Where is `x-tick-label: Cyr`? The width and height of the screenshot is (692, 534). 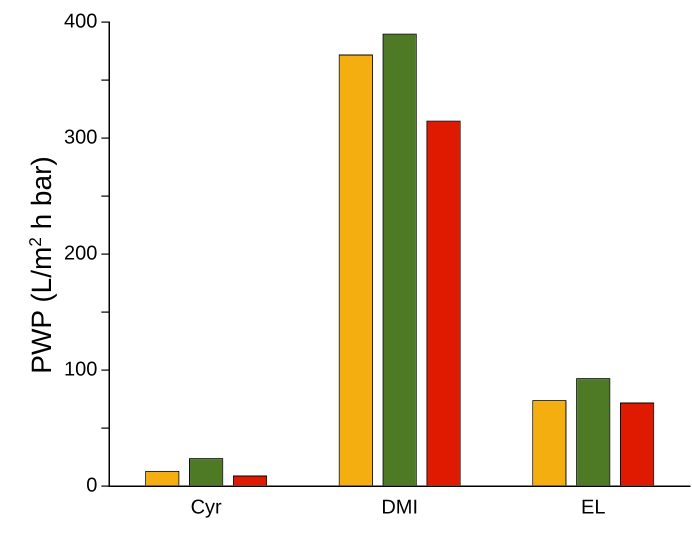
x-tick-label: Cyr is located at coordinates (206, 507).